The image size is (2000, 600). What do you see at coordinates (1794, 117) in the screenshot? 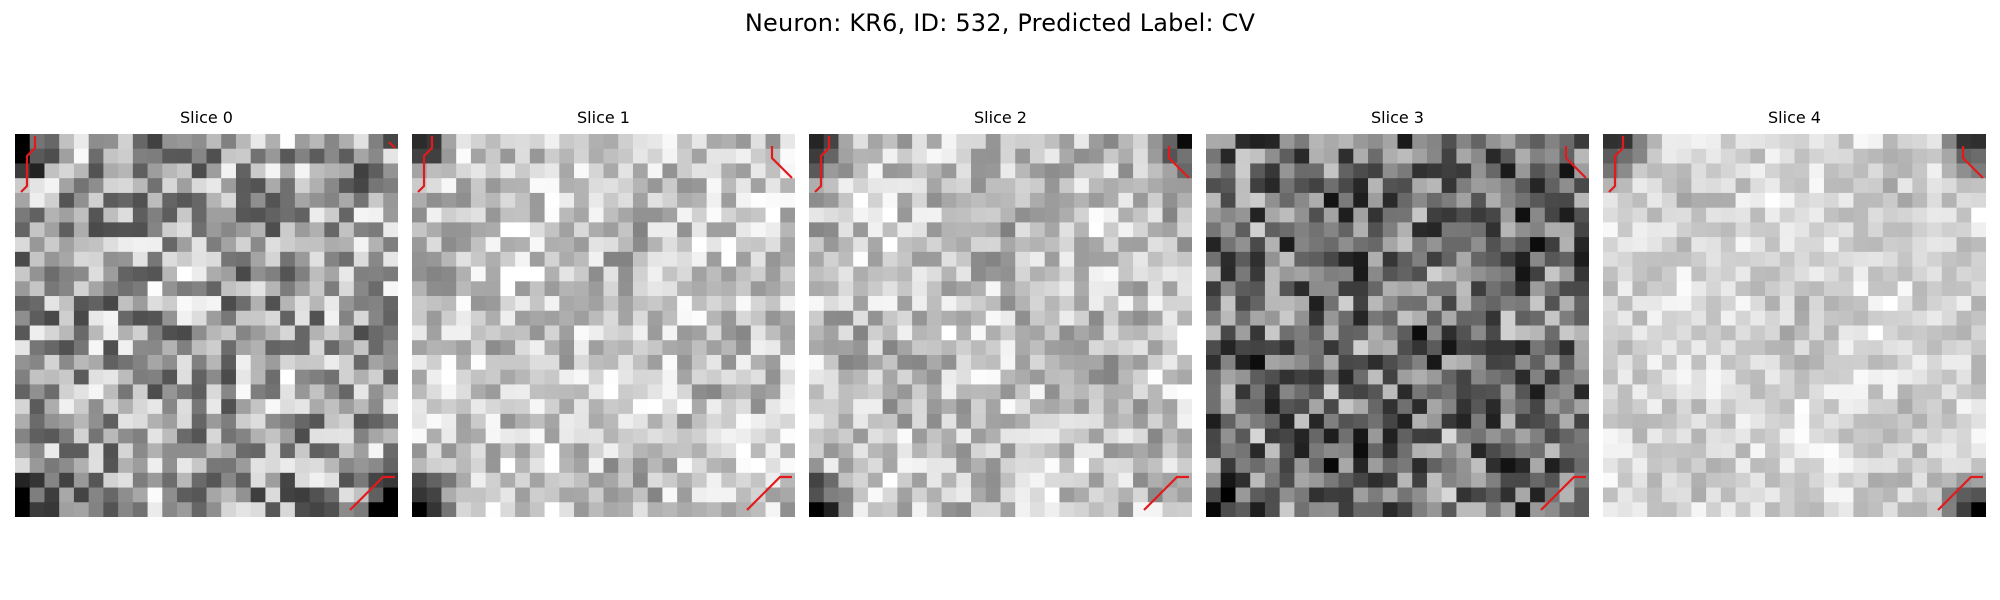
I see `slice-title-4: Slice 4` at bounding box center [1794, 117].